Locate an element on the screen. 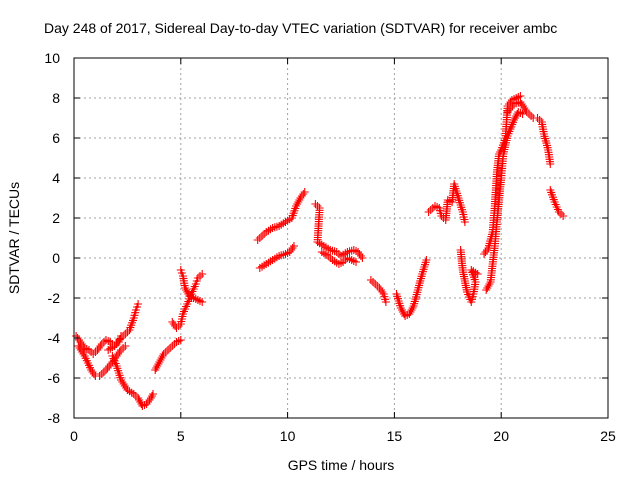 This screenshot has height=480, width=640. x-tick-label-2: 10 is located at coordinates (288, 436).